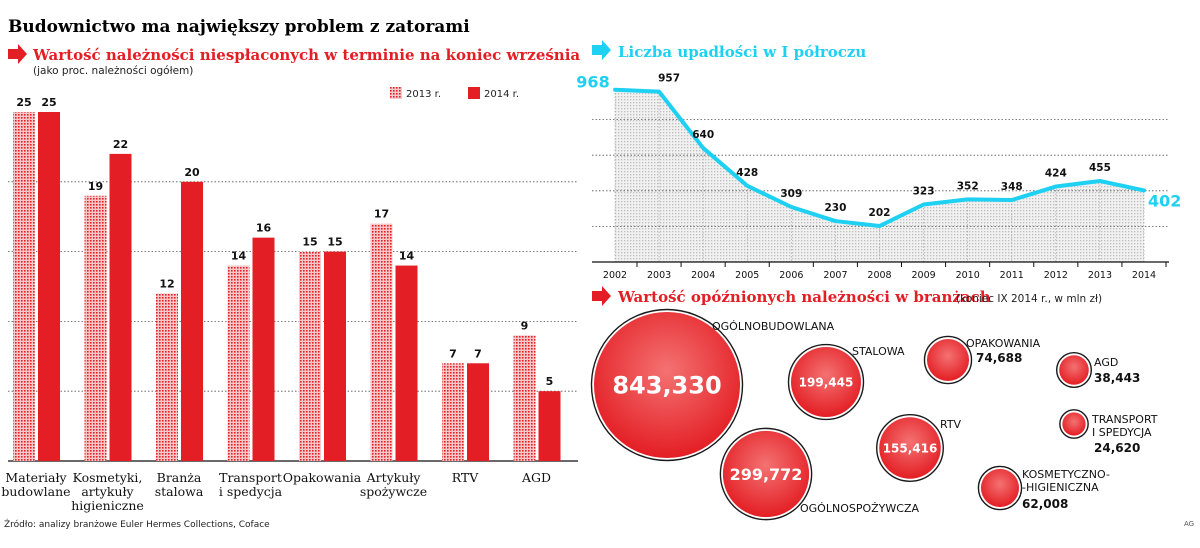 The height and width of the screenshot is (548, 1200). What do you see at coordinates (859, 508) in the screenshot?
I see `bubble-label: OGÓLNOSPOŻYWCZA` at bounding box center [859, 508].